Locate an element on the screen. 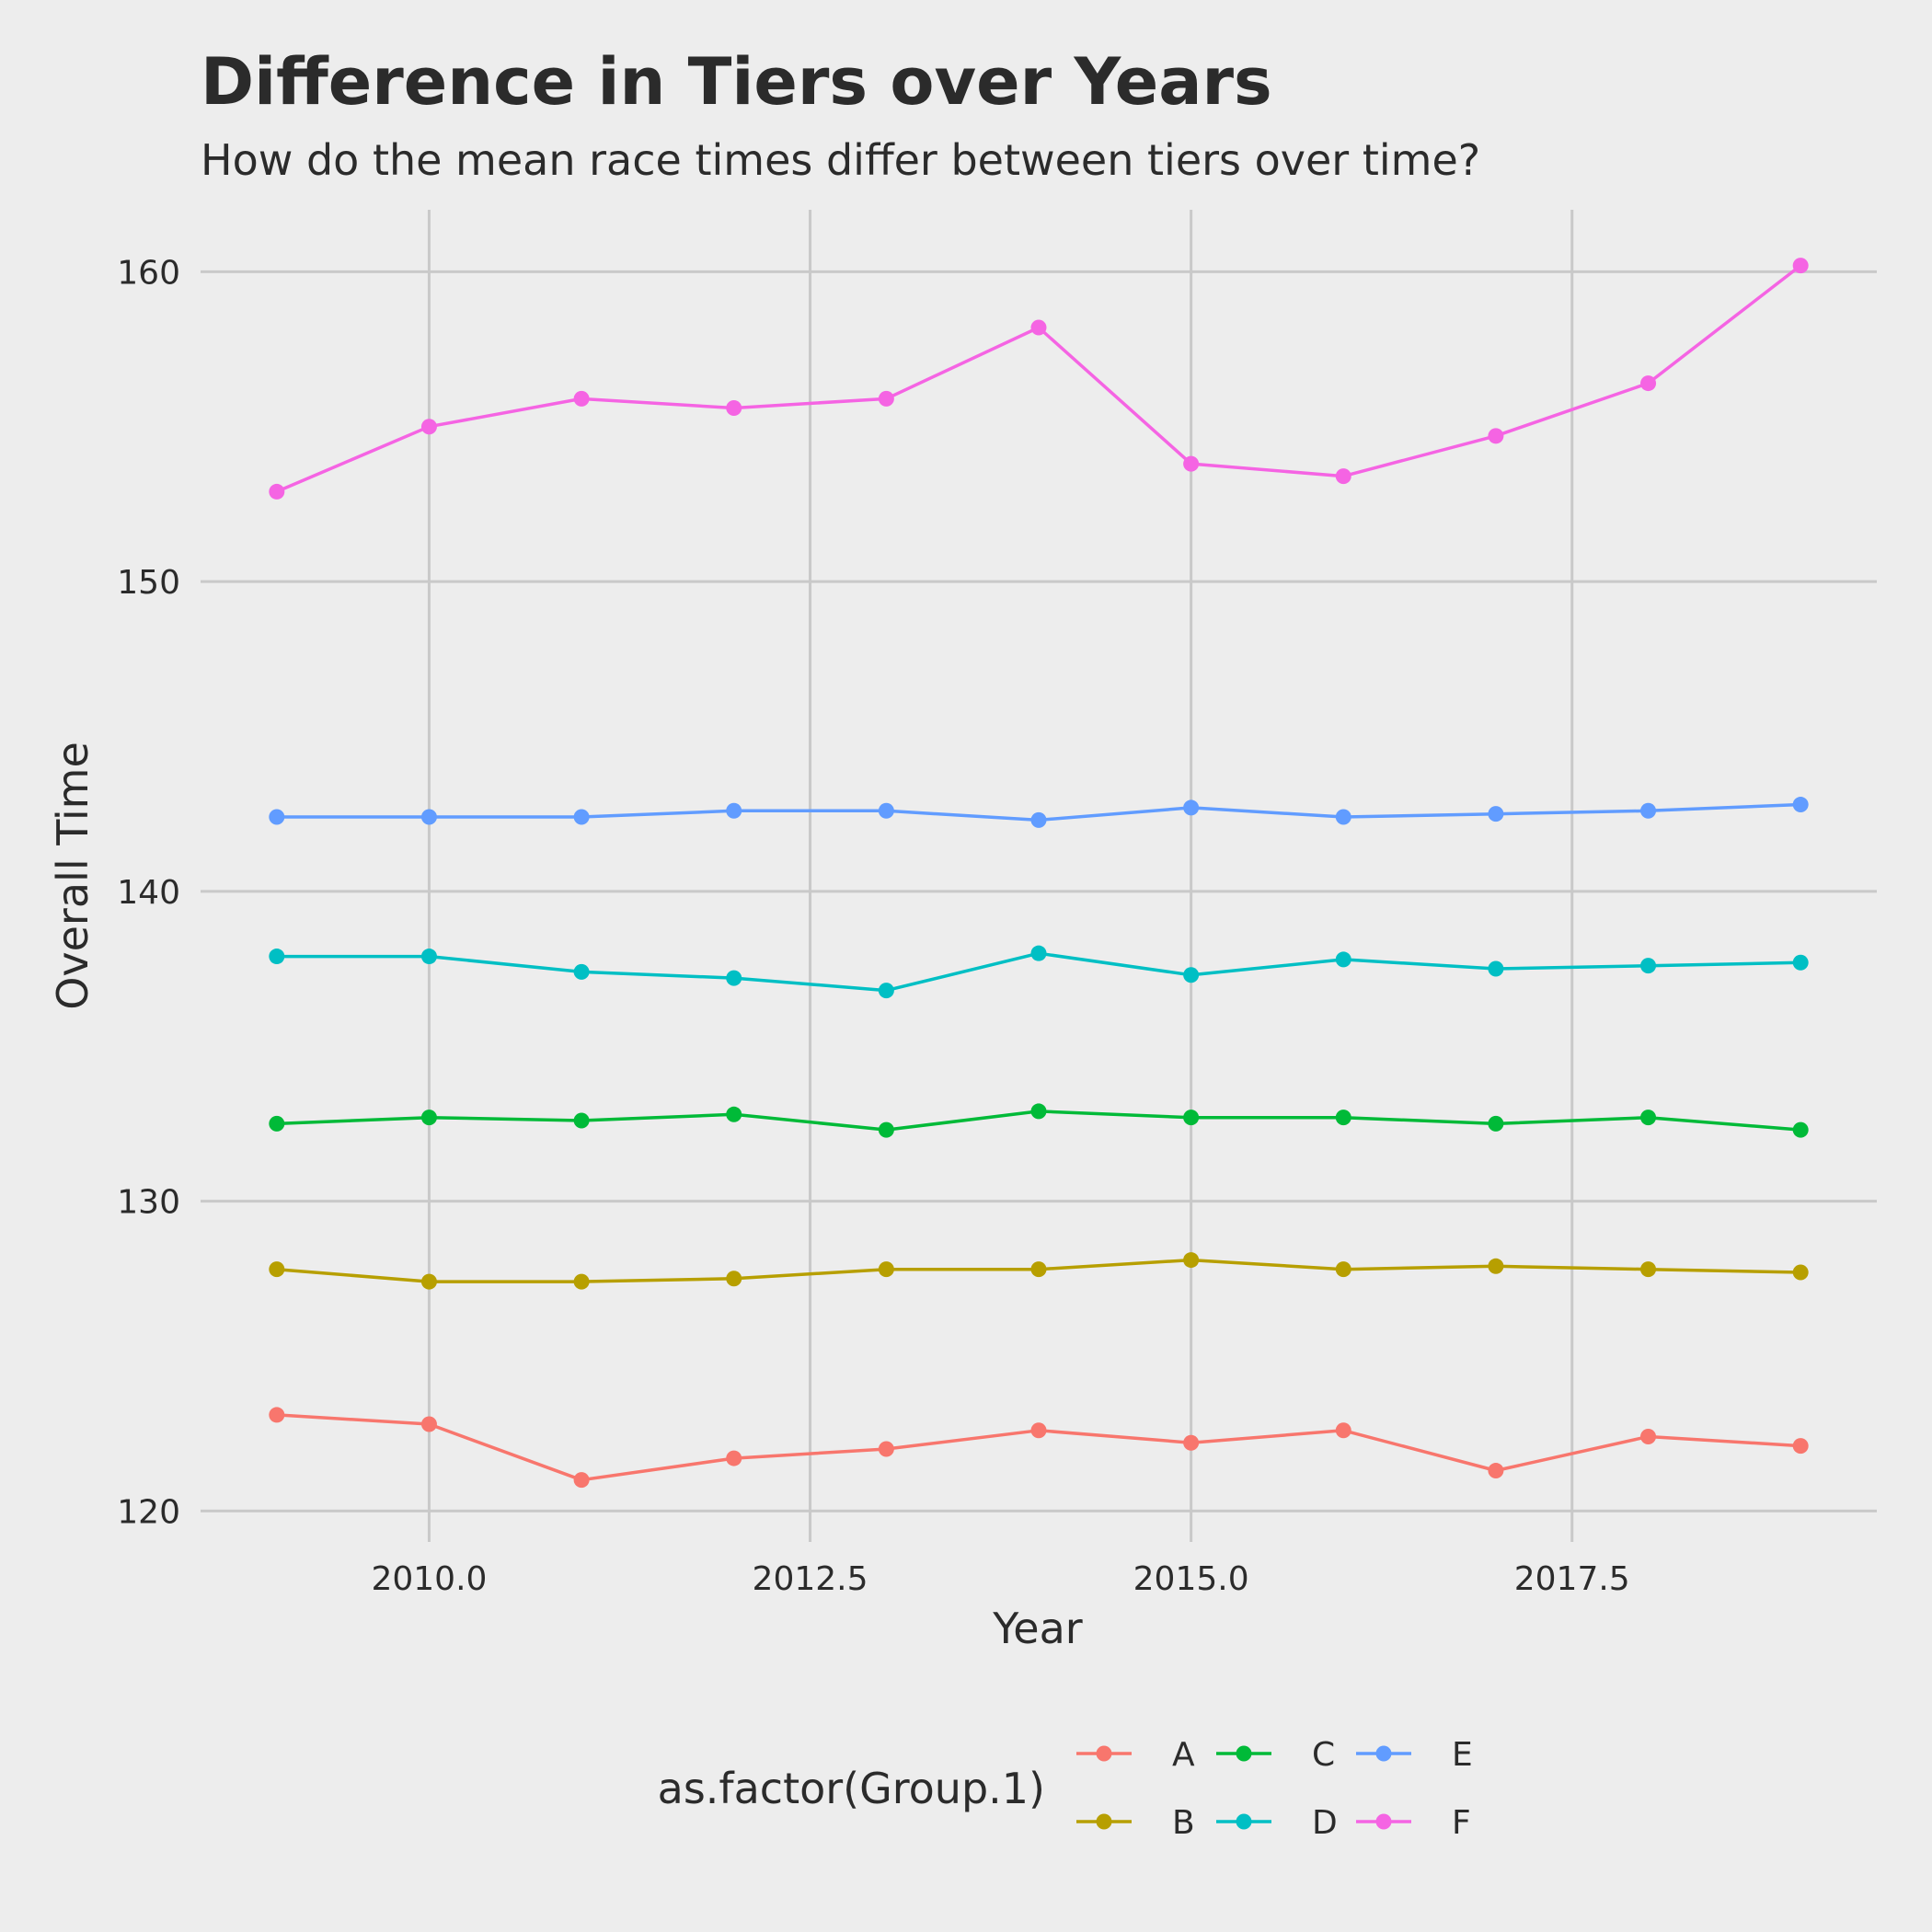 This screenshot has height=1932, width=1932. y-axis-ticks: 120 130 140 150 160 is located at coordinates (148, 892).